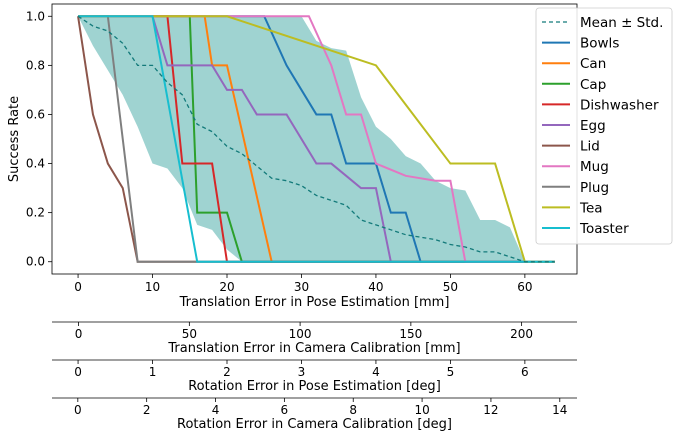 The height and width of the screenshot is (432, 673). I want to click on legend-label-mug: Mug, so click(594, 167).